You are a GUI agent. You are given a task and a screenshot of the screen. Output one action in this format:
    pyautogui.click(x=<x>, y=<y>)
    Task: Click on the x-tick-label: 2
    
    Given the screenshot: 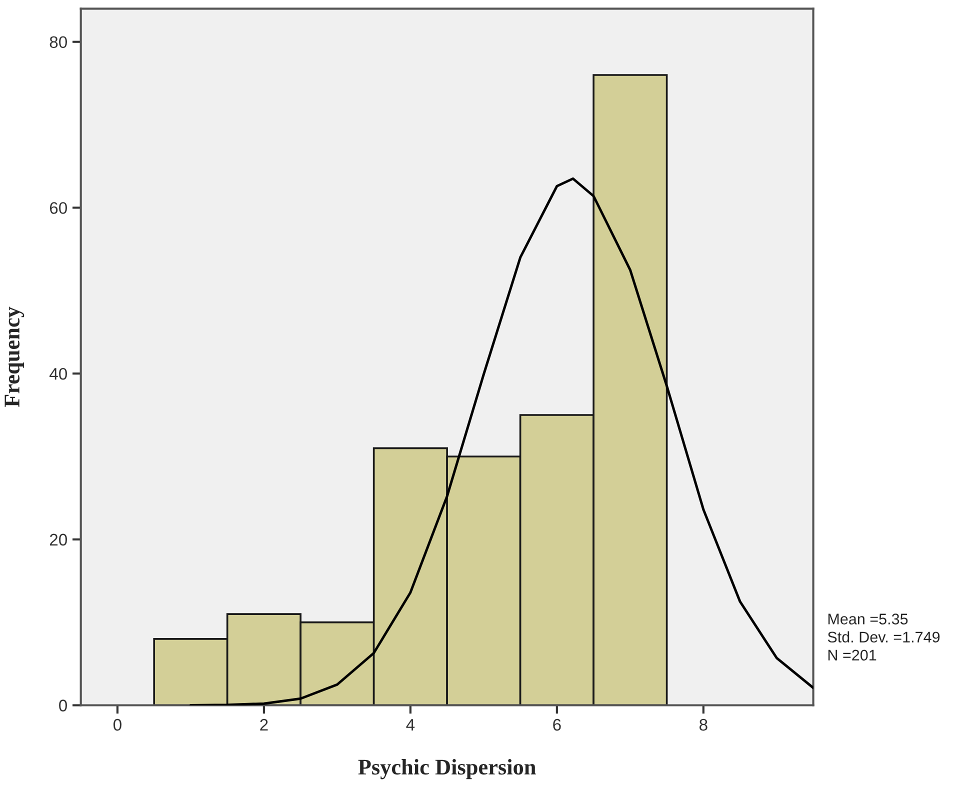 What is the action you would take?
    pyautogui.click(x=264, y=724)
    